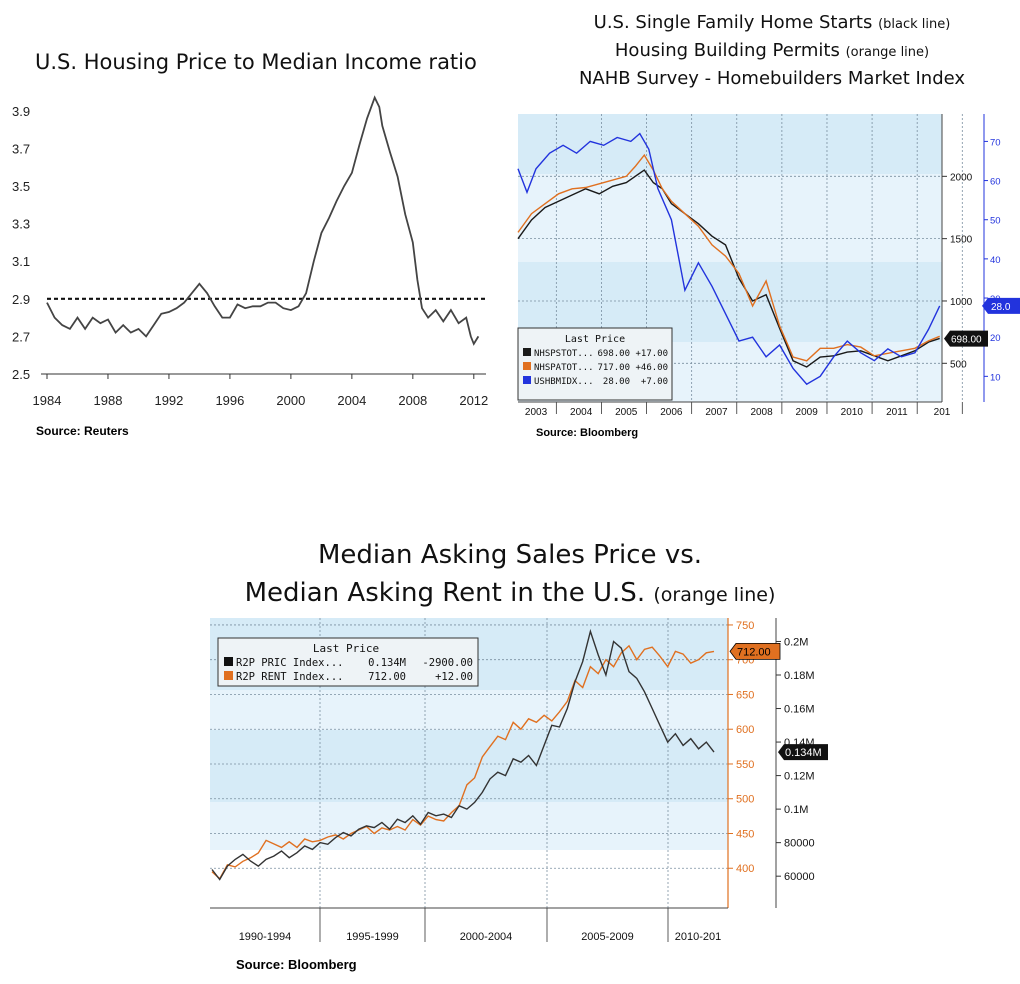  I want to click on x-tick-label: 2006, so click(671, 412).